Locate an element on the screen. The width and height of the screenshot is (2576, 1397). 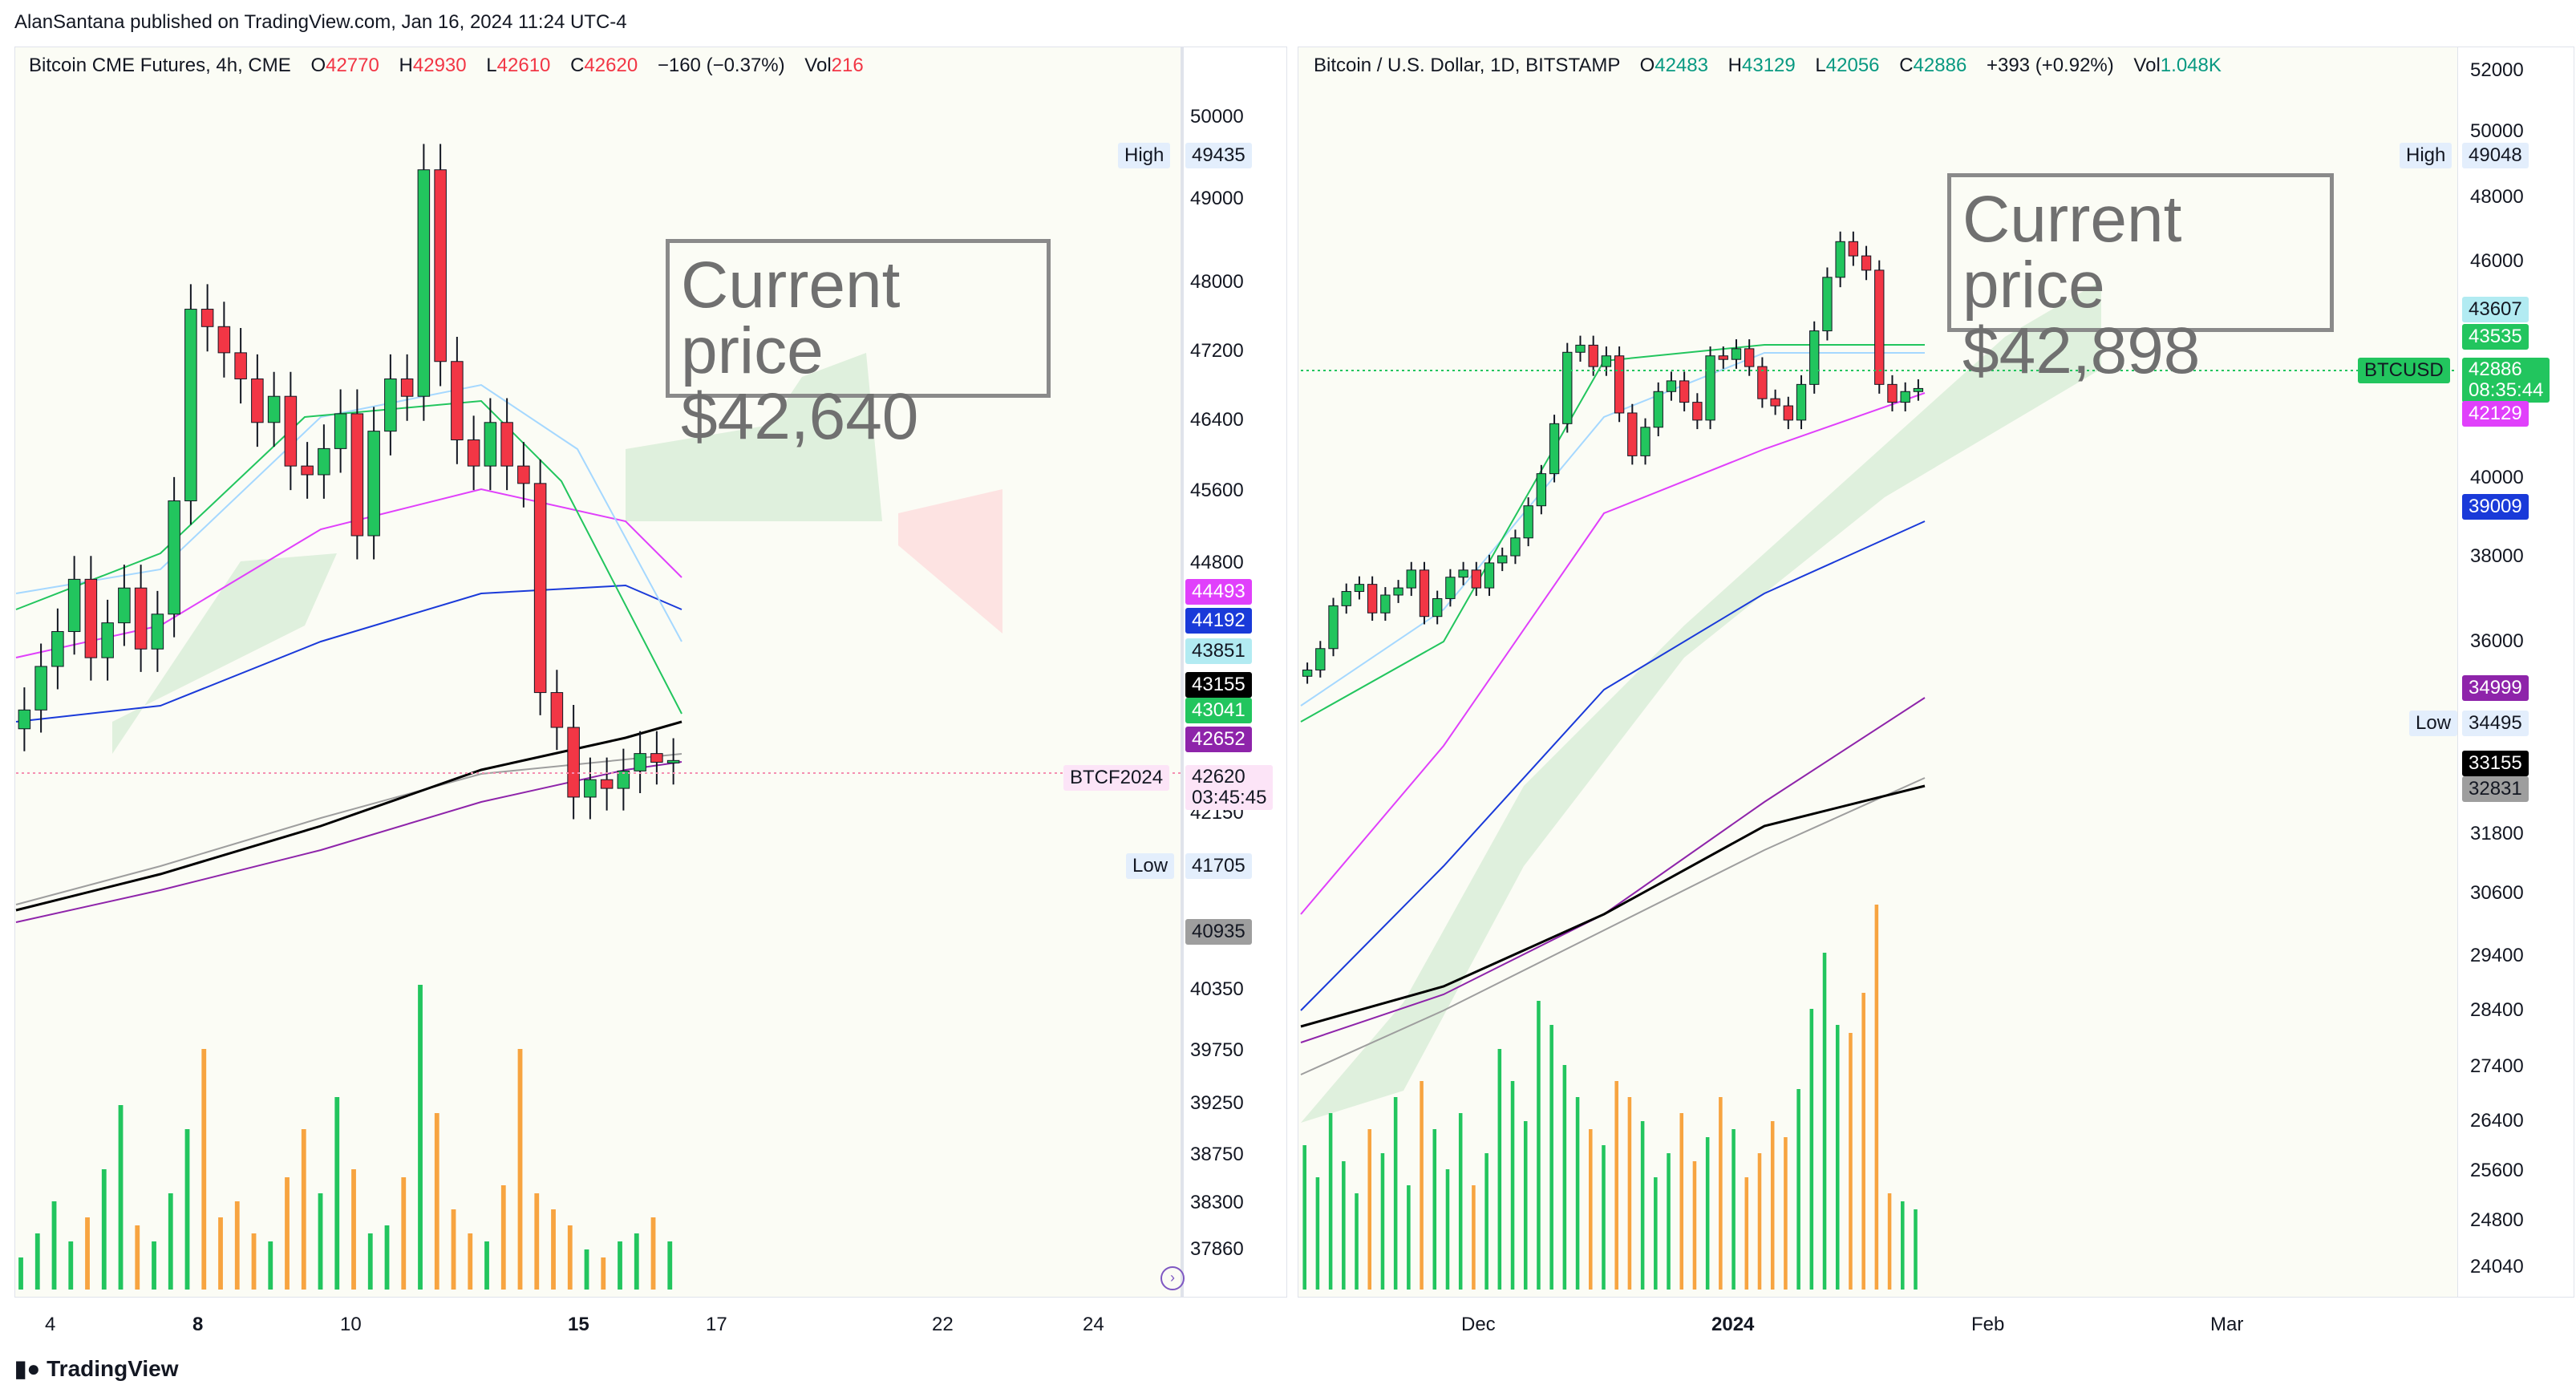
left-last-price-tag: 42620 03:45:45 is located at coordinates (1229, 787).